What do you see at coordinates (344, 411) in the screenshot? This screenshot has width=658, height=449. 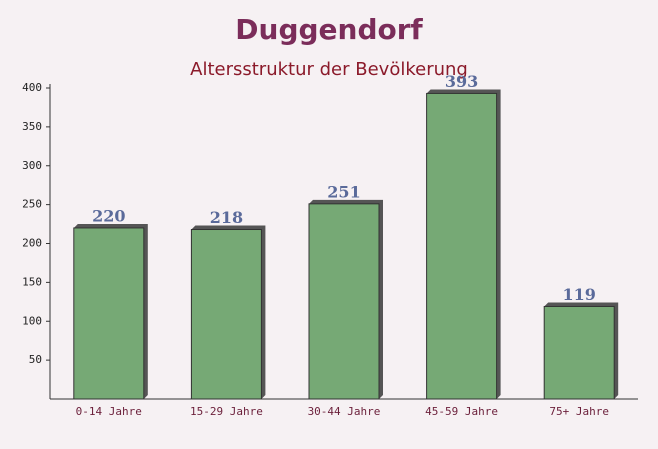 I see `x-tick-label: 30-44 Jahre` at bounding box center [344, 411].